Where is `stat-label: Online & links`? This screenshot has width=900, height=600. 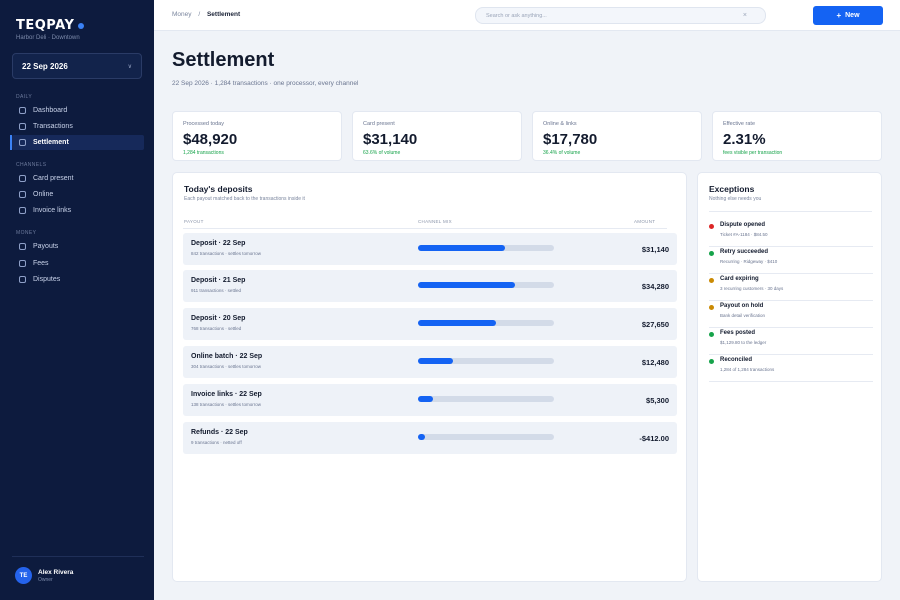
stat-label: Online & links is located at coordinates (560, 124).